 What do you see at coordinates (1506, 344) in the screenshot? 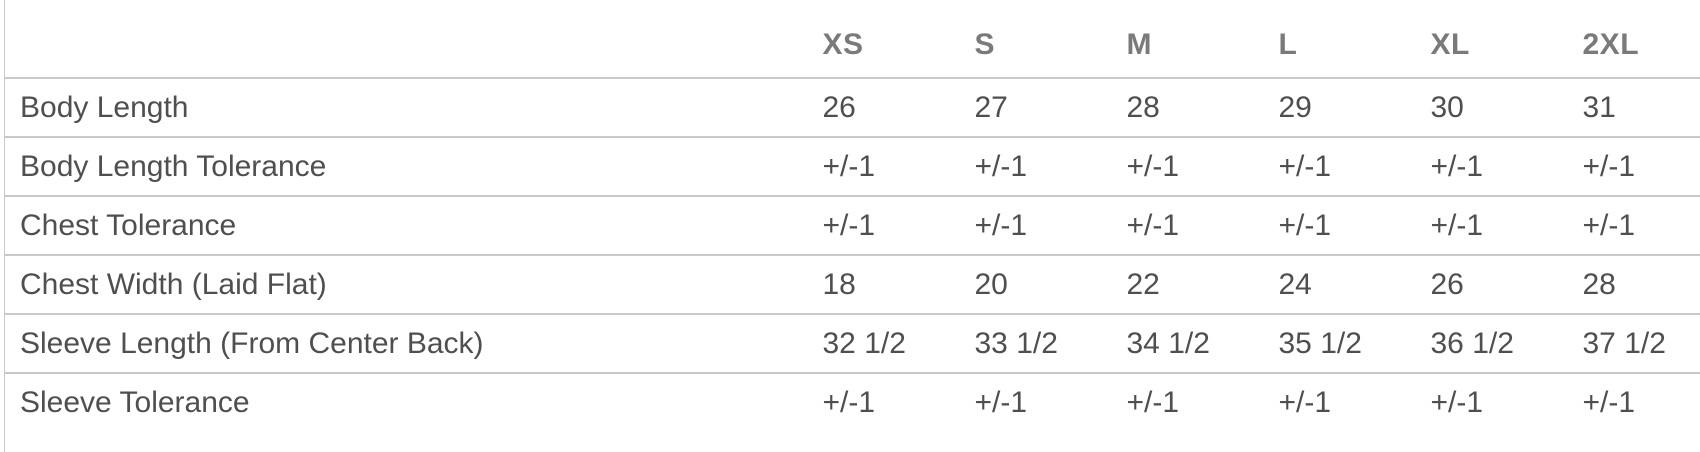
I see `cell-value: 36 1/2` at bounding box center [1506, 344].